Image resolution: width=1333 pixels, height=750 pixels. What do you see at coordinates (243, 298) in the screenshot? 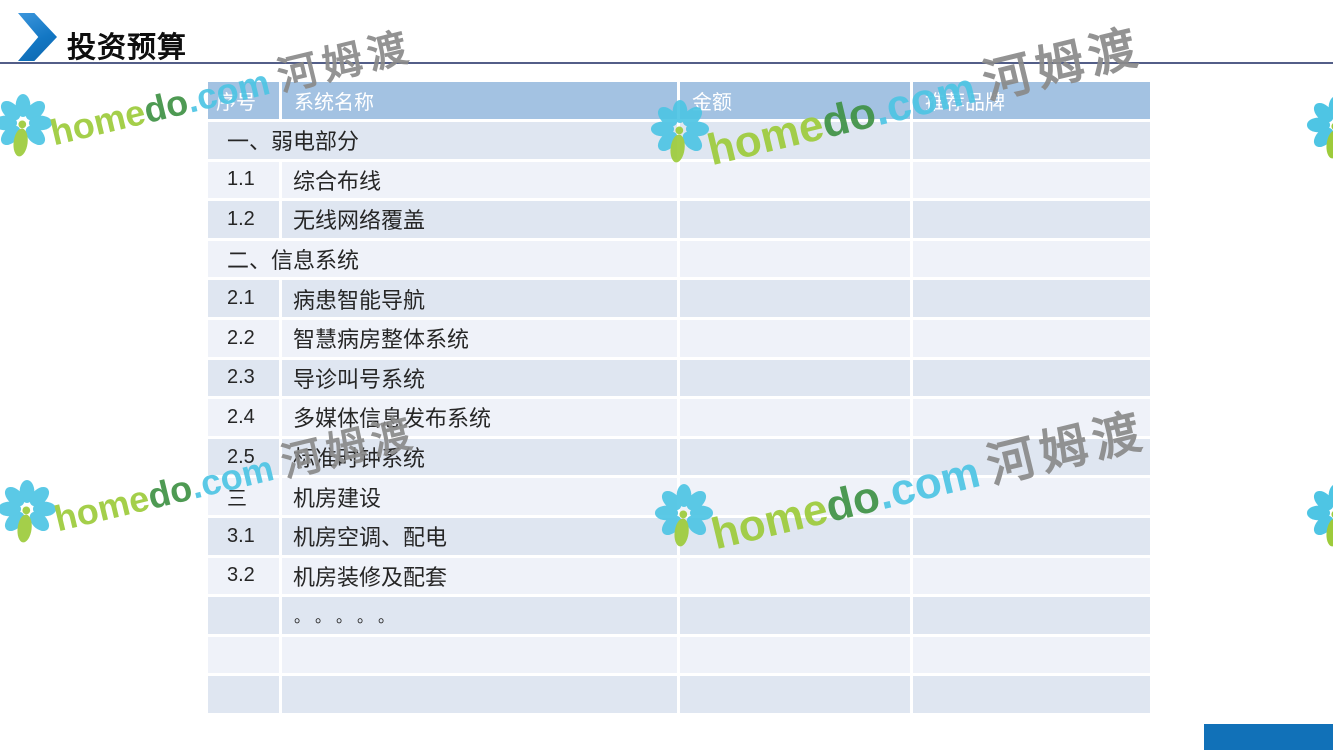
I see `row-number-cell: 2.1` at bounding box center [243, 298].